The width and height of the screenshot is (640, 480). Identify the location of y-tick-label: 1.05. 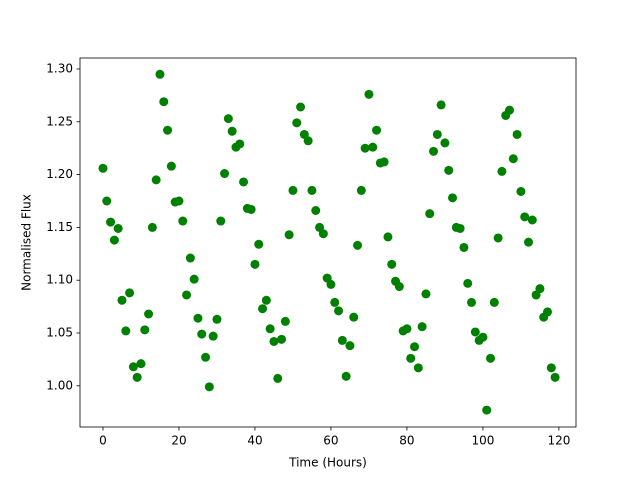
(59, 333).